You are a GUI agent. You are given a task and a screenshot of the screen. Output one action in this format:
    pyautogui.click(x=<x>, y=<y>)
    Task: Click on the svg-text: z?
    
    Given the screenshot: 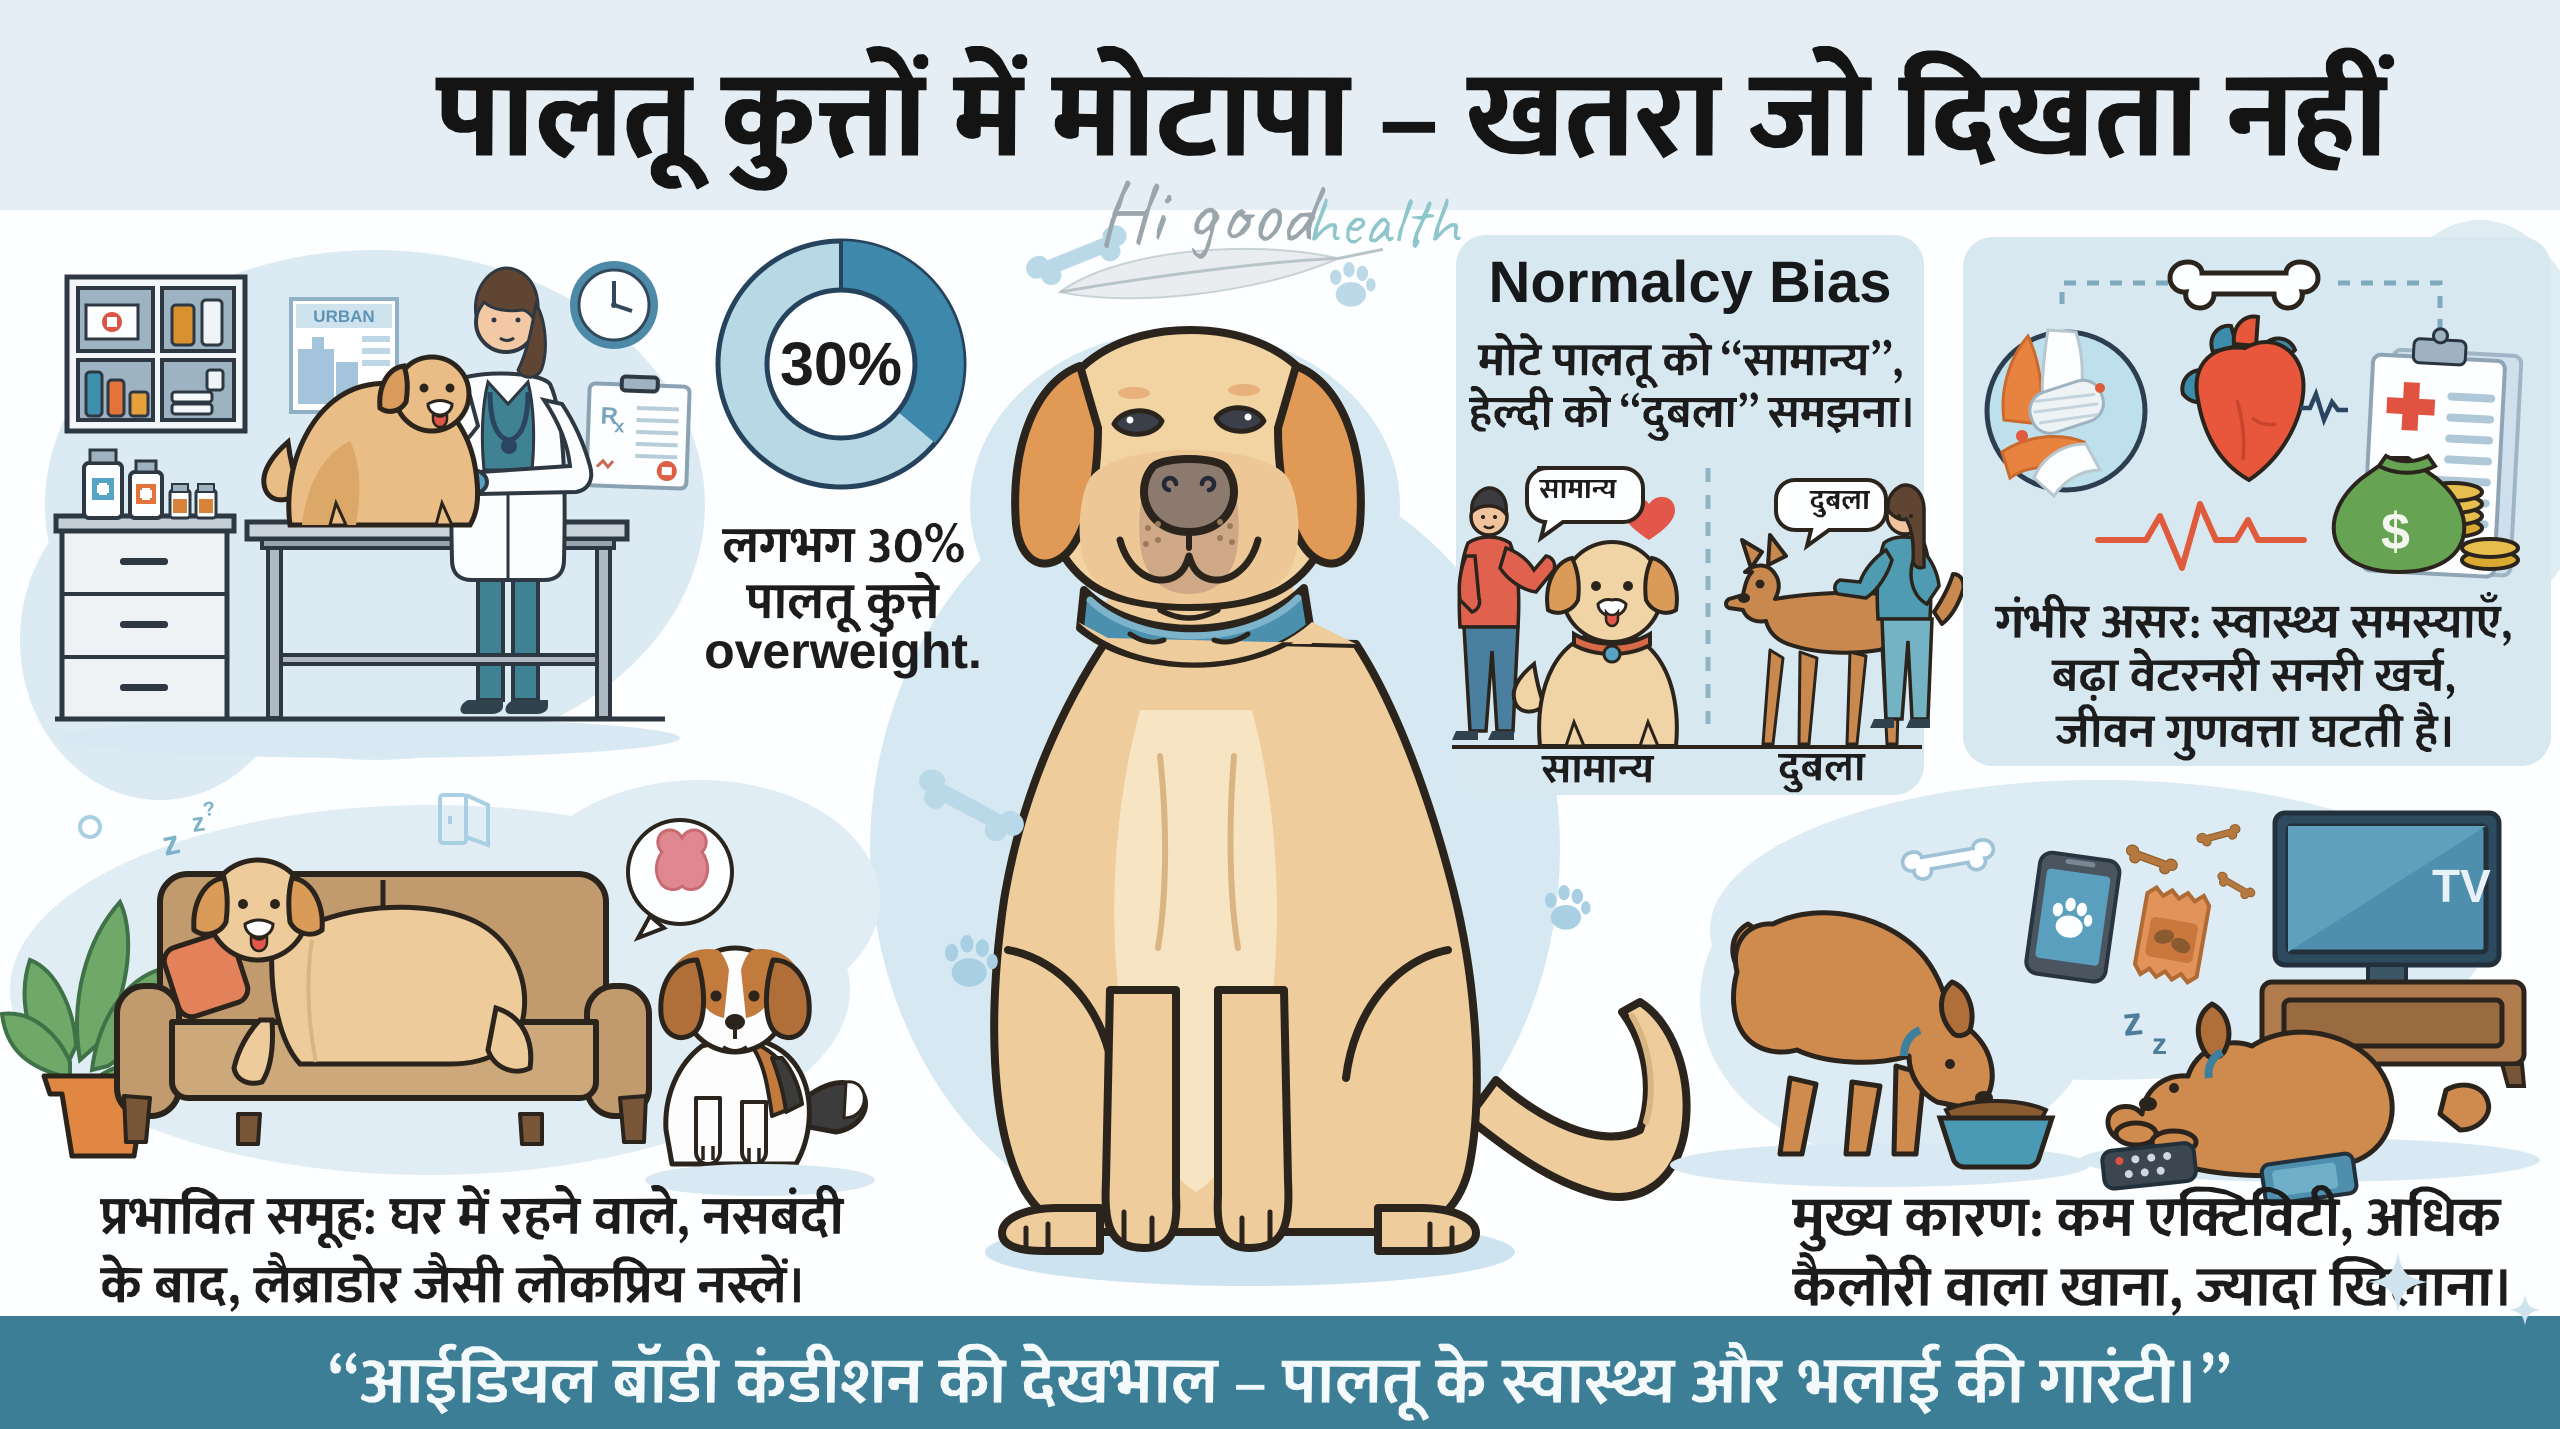 What is the action you would take?
    pyautogui.click(x=204, y=818)
    